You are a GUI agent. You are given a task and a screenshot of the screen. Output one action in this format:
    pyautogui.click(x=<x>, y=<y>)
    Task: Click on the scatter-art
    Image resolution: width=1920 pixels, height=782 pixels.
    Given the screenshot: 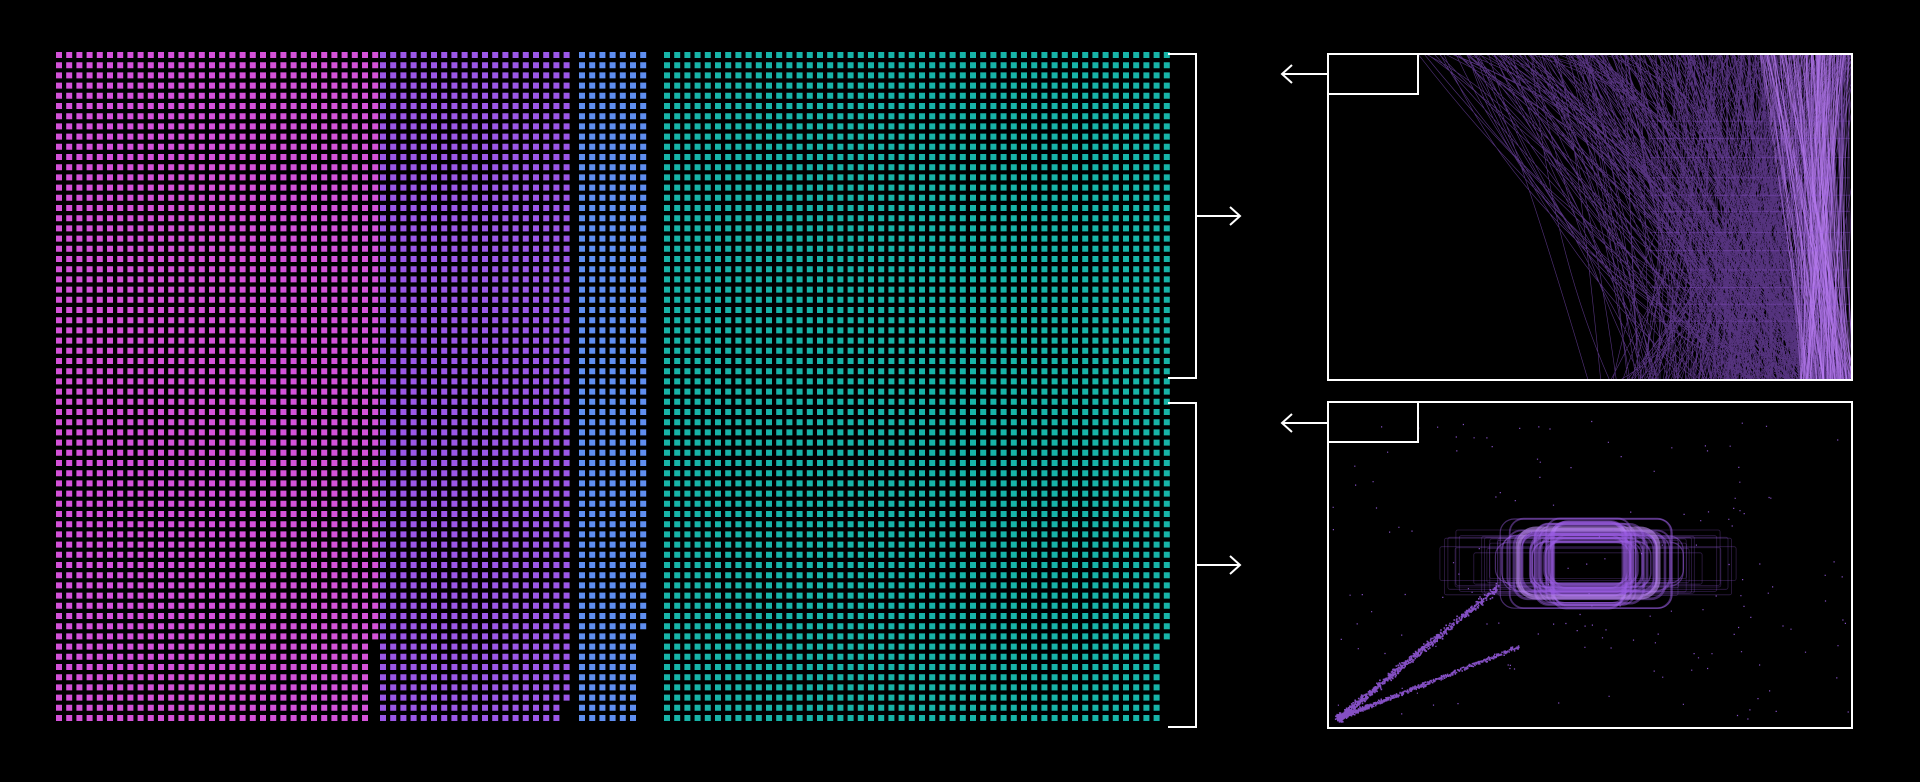 What is the action you would take?
    pyautogui.click(x=1590, y=571)
    